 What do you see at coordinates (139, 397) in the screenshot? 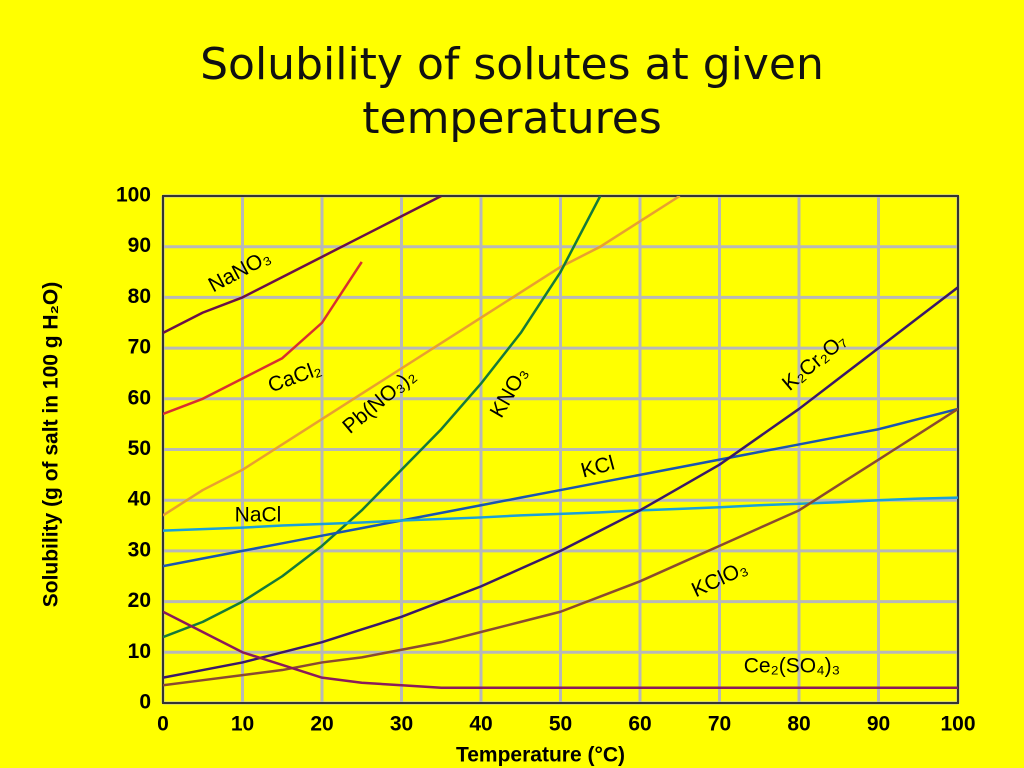
I see `y-tick-label: 60` at bounding box center [139, 397].